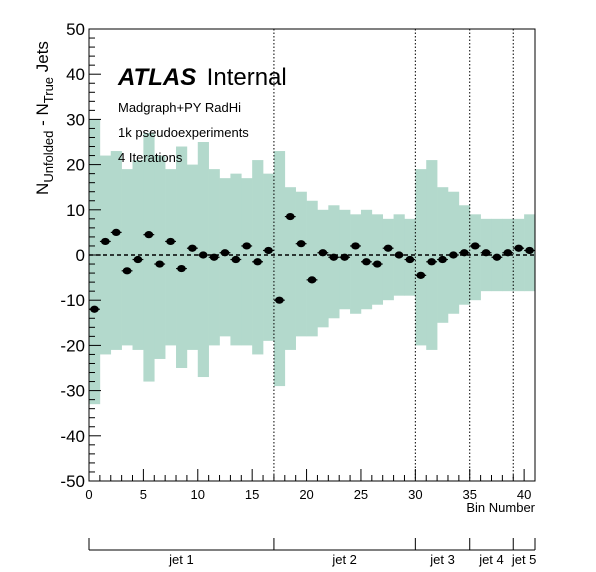 The height and width of the screenshot is (572, 596). Describe the element at coordinates (252, 494) in the screenshot. I see `x-tick-label: 15` at that location.